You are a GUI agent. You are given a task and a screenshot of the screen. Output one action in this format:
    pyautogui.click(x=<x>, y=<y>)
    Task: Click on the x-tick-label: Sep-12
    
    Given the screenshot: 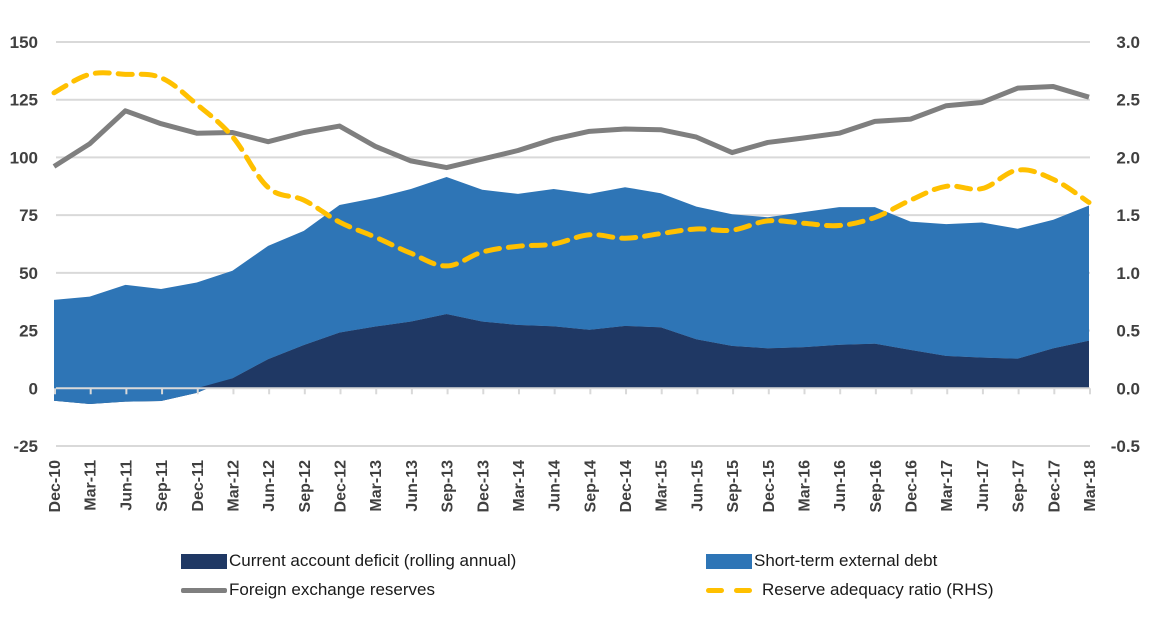 What is the action you would take?
    pyautogui.click(x=305, y=486)
    